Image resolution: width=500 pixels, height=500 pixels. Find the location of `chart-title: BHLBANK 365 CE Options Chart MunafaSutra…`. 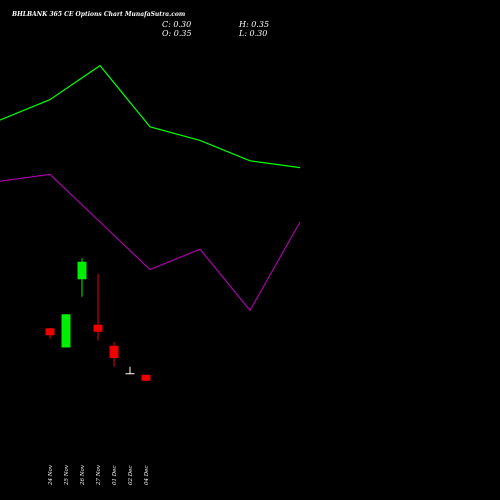

chart-title: BHLBANK 365 CE Options Chart MunafaSutra… is located at coordinates (98, 14).